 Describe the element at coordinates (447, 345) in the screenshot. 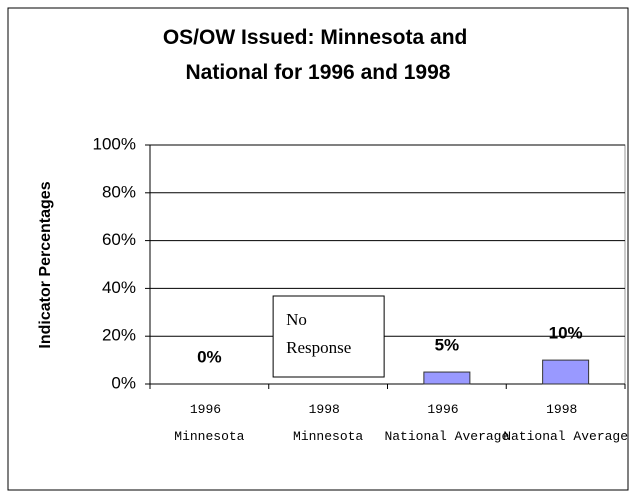

I see `data-label: 5%` at that location.